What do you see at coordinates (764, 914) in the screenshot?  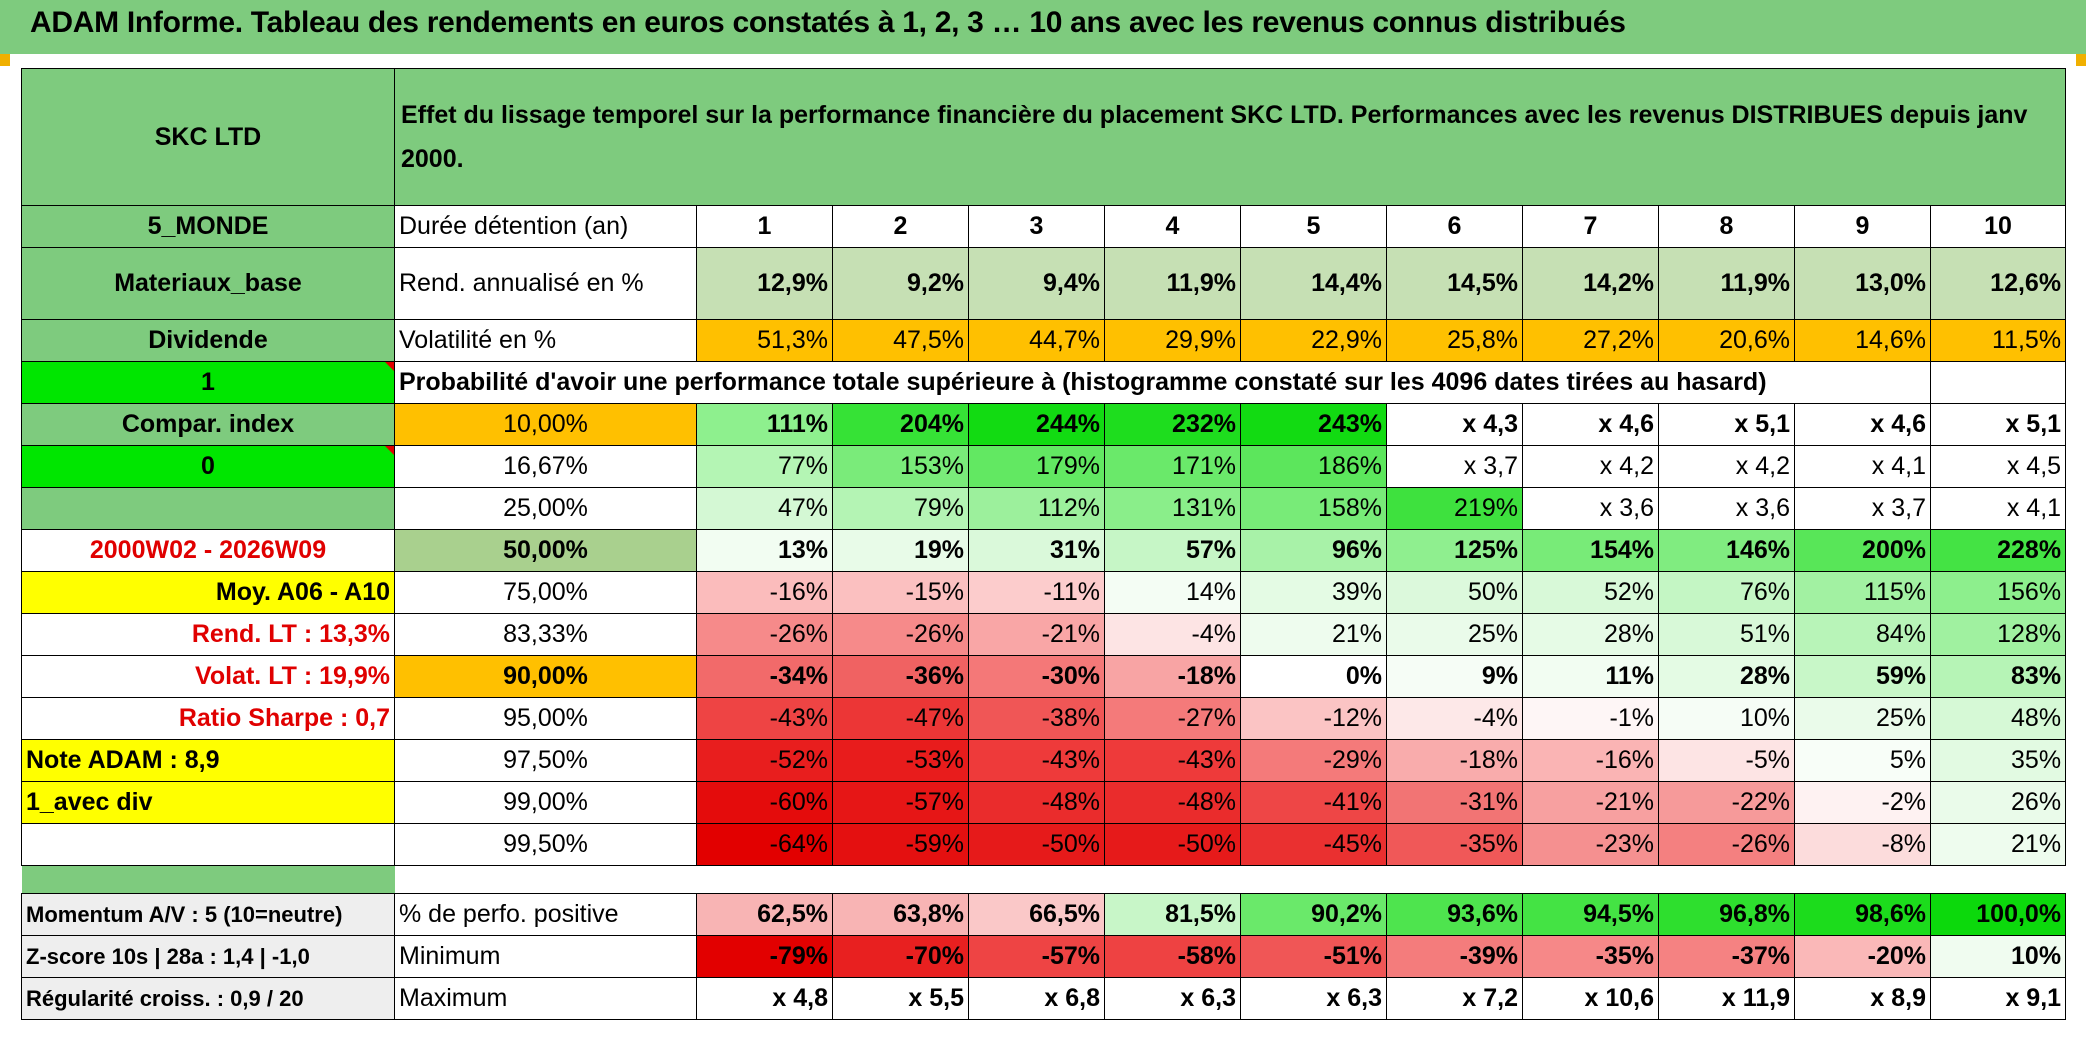 I see `positive-cell: 62,5%` at bounding box center [764, 914].